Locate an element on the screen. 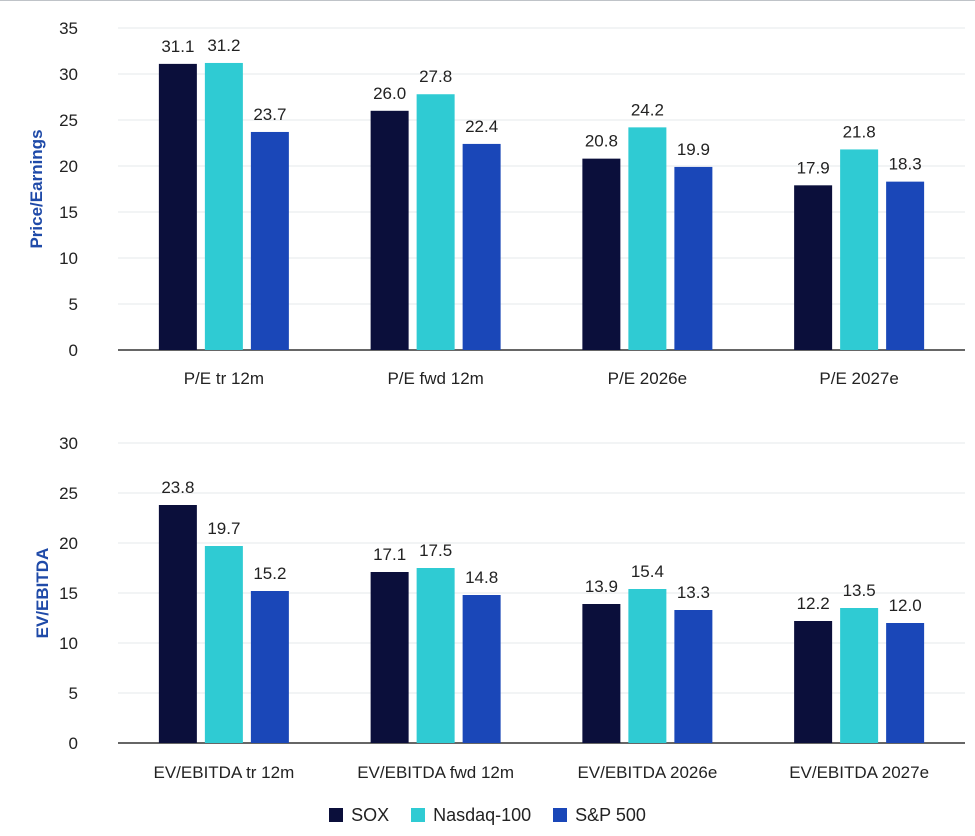  chart1-x-tick-label: P/E 2027e is located at coordinates (858, 378).